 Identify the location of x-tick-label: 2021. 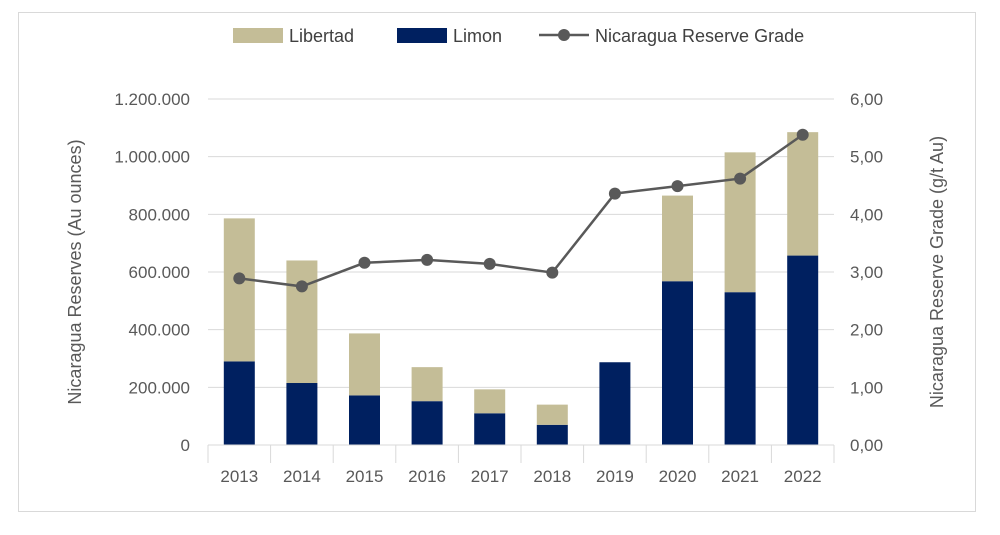
(740, 476).